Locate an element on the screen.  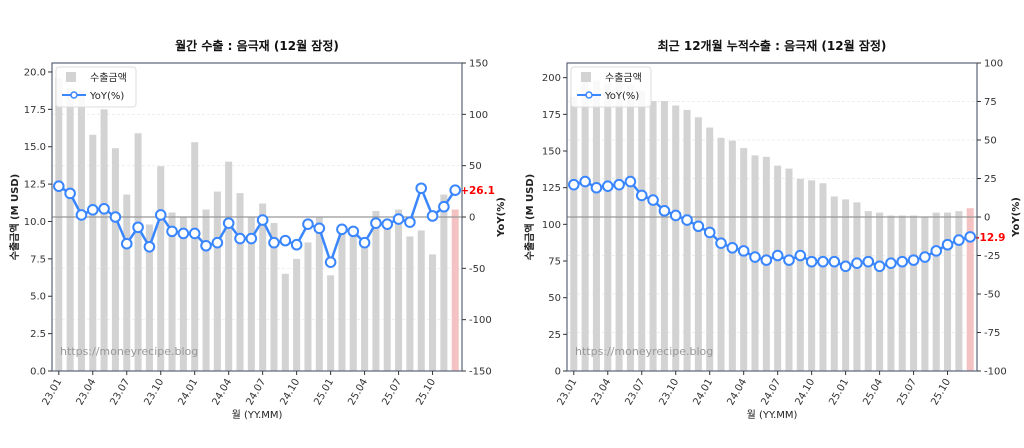
last-value-label: -12.9 is located at coordinates (990, 238).